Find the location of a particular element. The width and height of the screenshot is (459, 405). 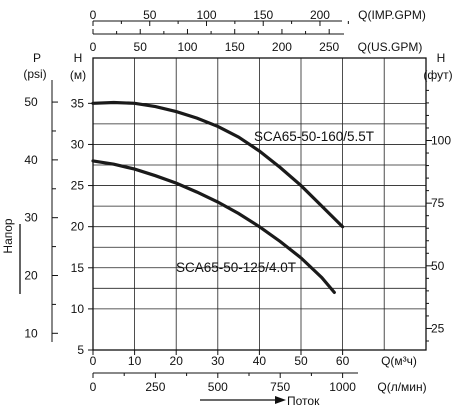

imp-tick-label: 0 is located at coordinates (93, 15).